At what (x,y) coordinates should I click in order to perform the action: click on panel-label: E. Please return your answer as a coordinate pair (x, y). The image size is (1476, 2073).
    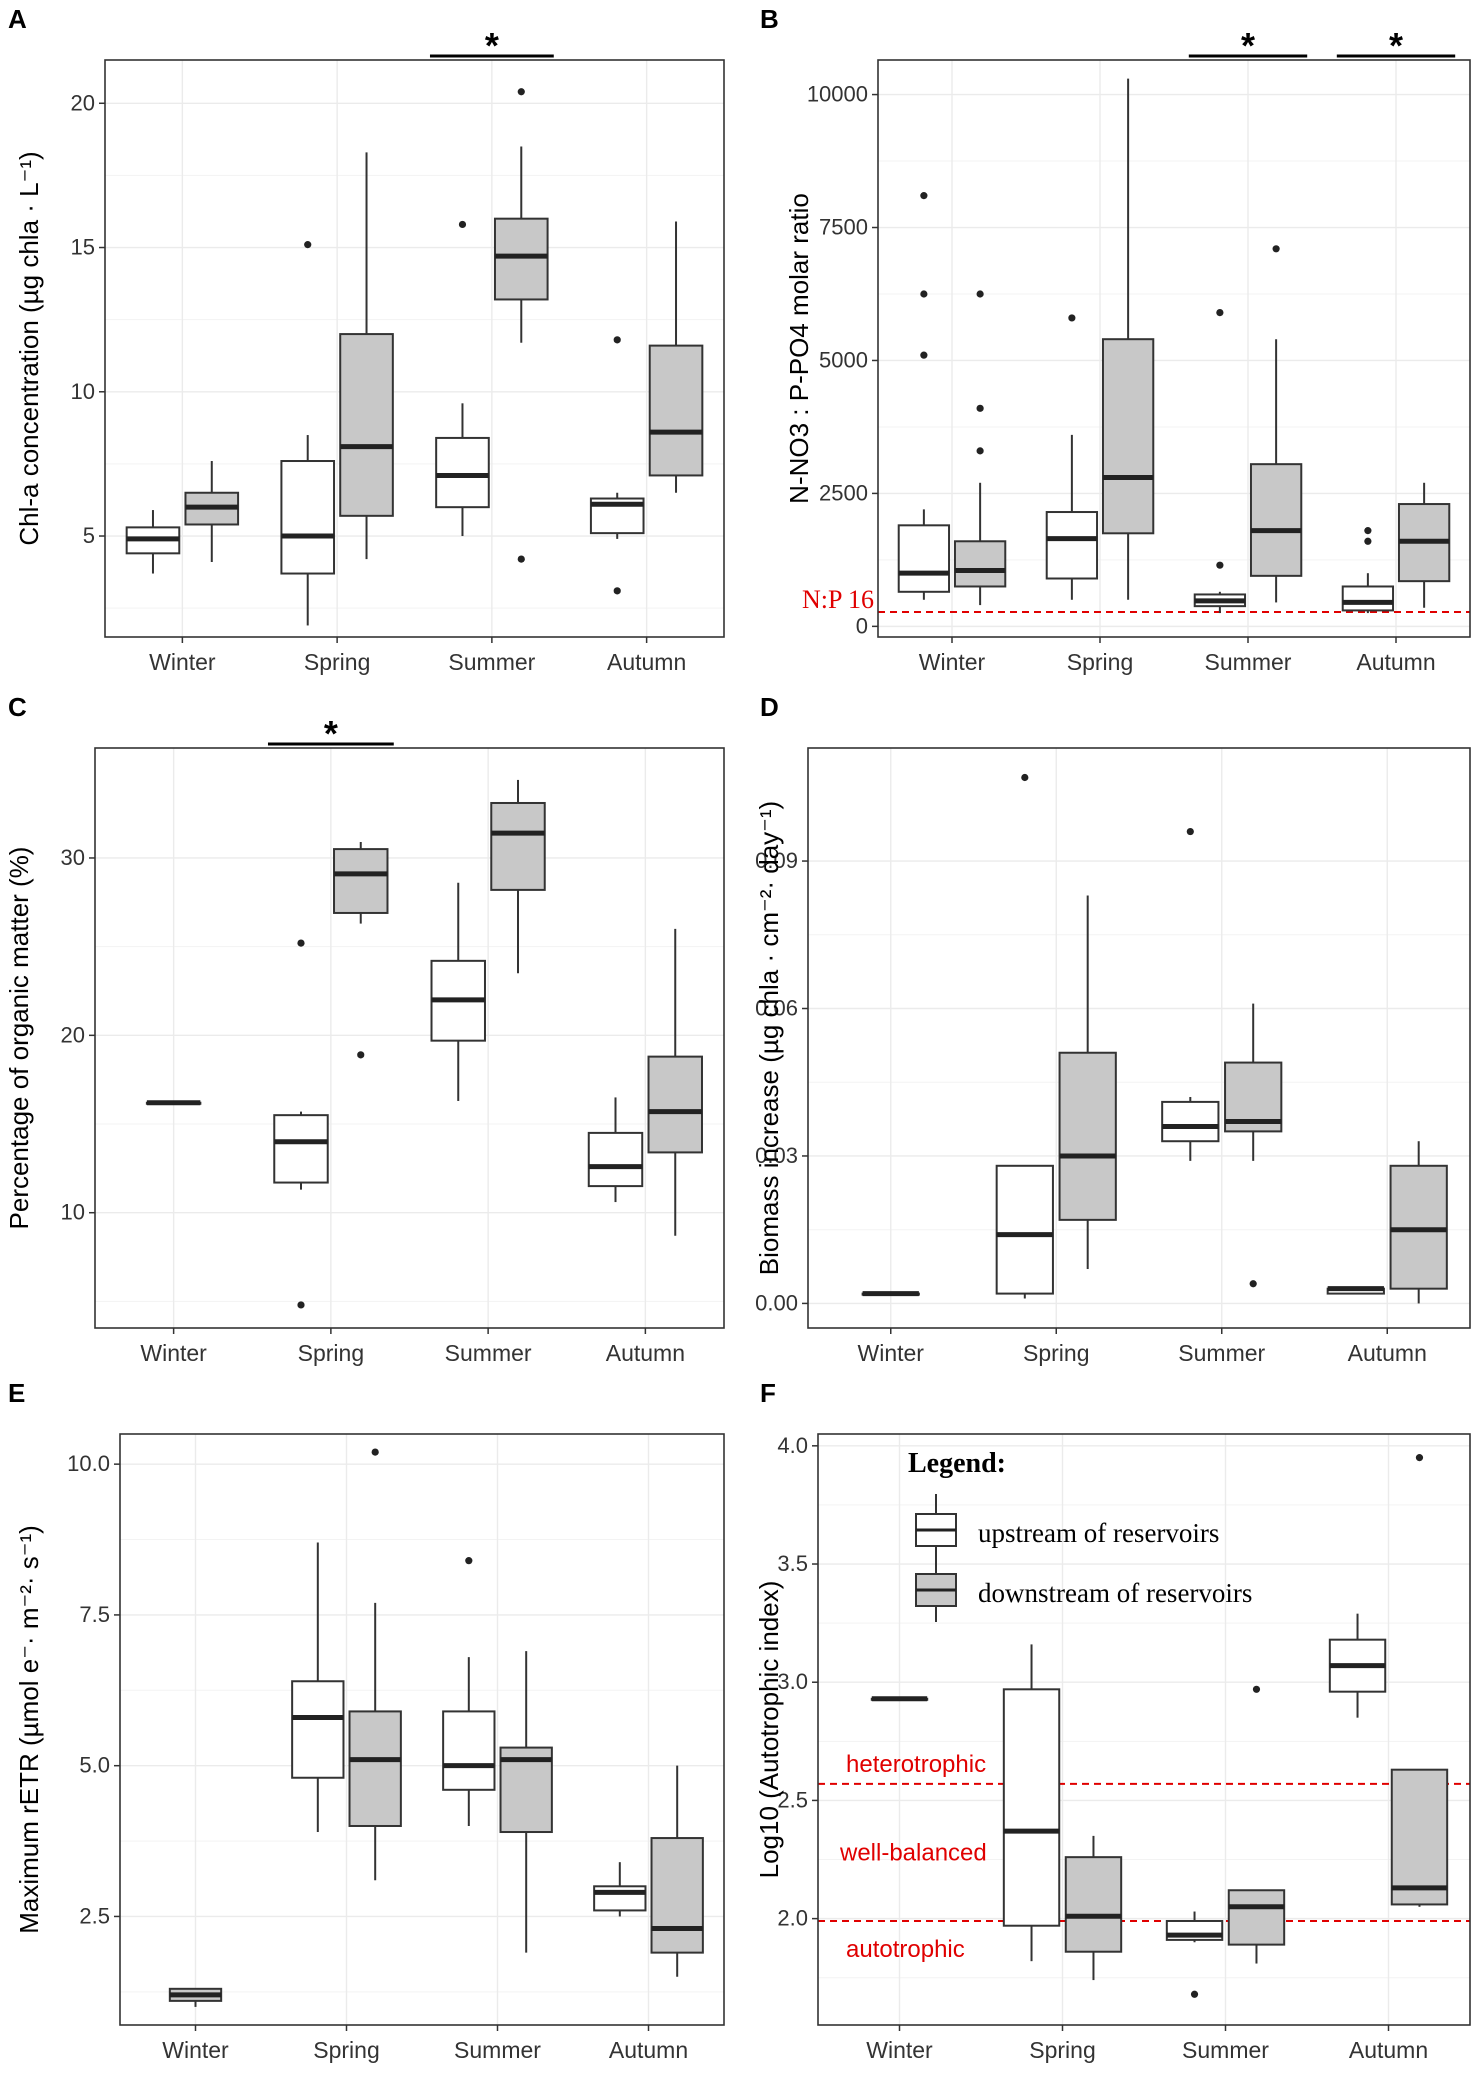
    Looking at the image, I should click on (16, 1393).